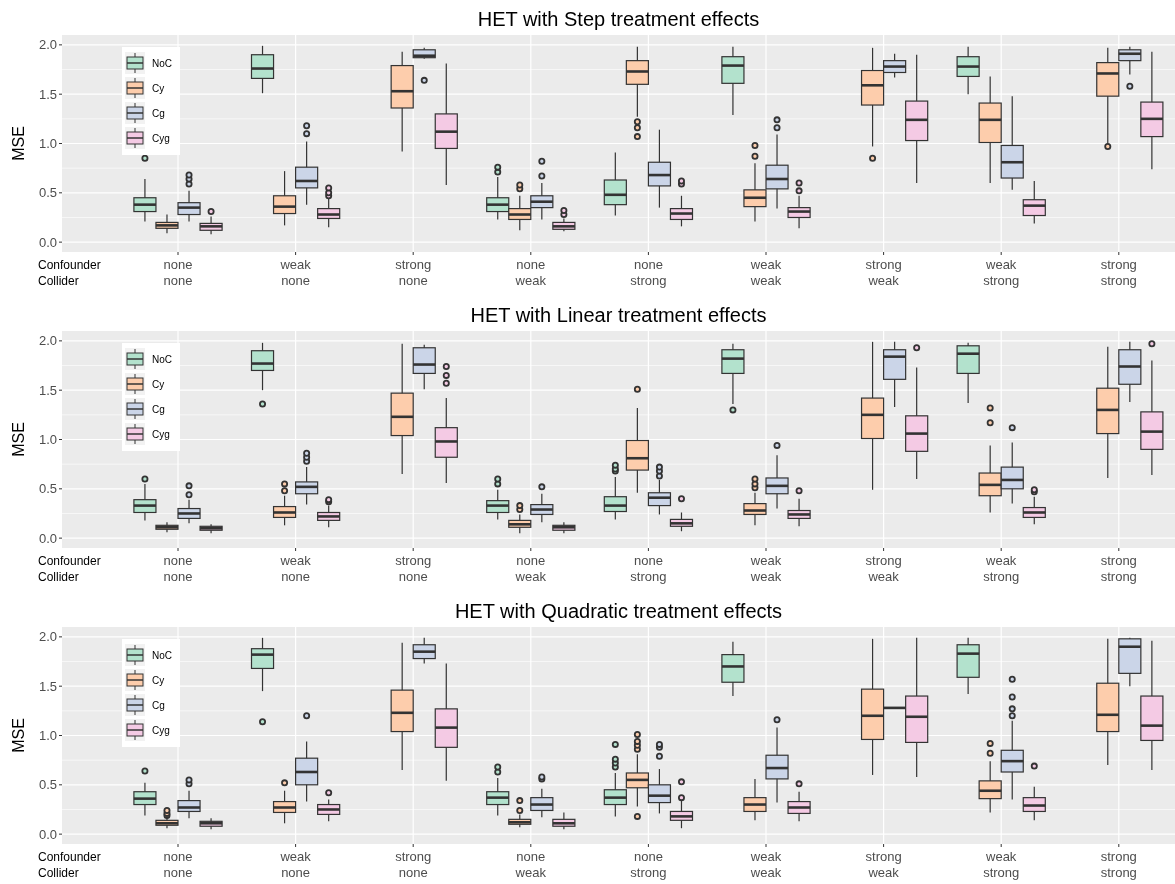  What do you see at coordinates (618, 19) in the screenshot?
I see `chart-title: HET with Step treatment effects` at bounding box center [618, 19].